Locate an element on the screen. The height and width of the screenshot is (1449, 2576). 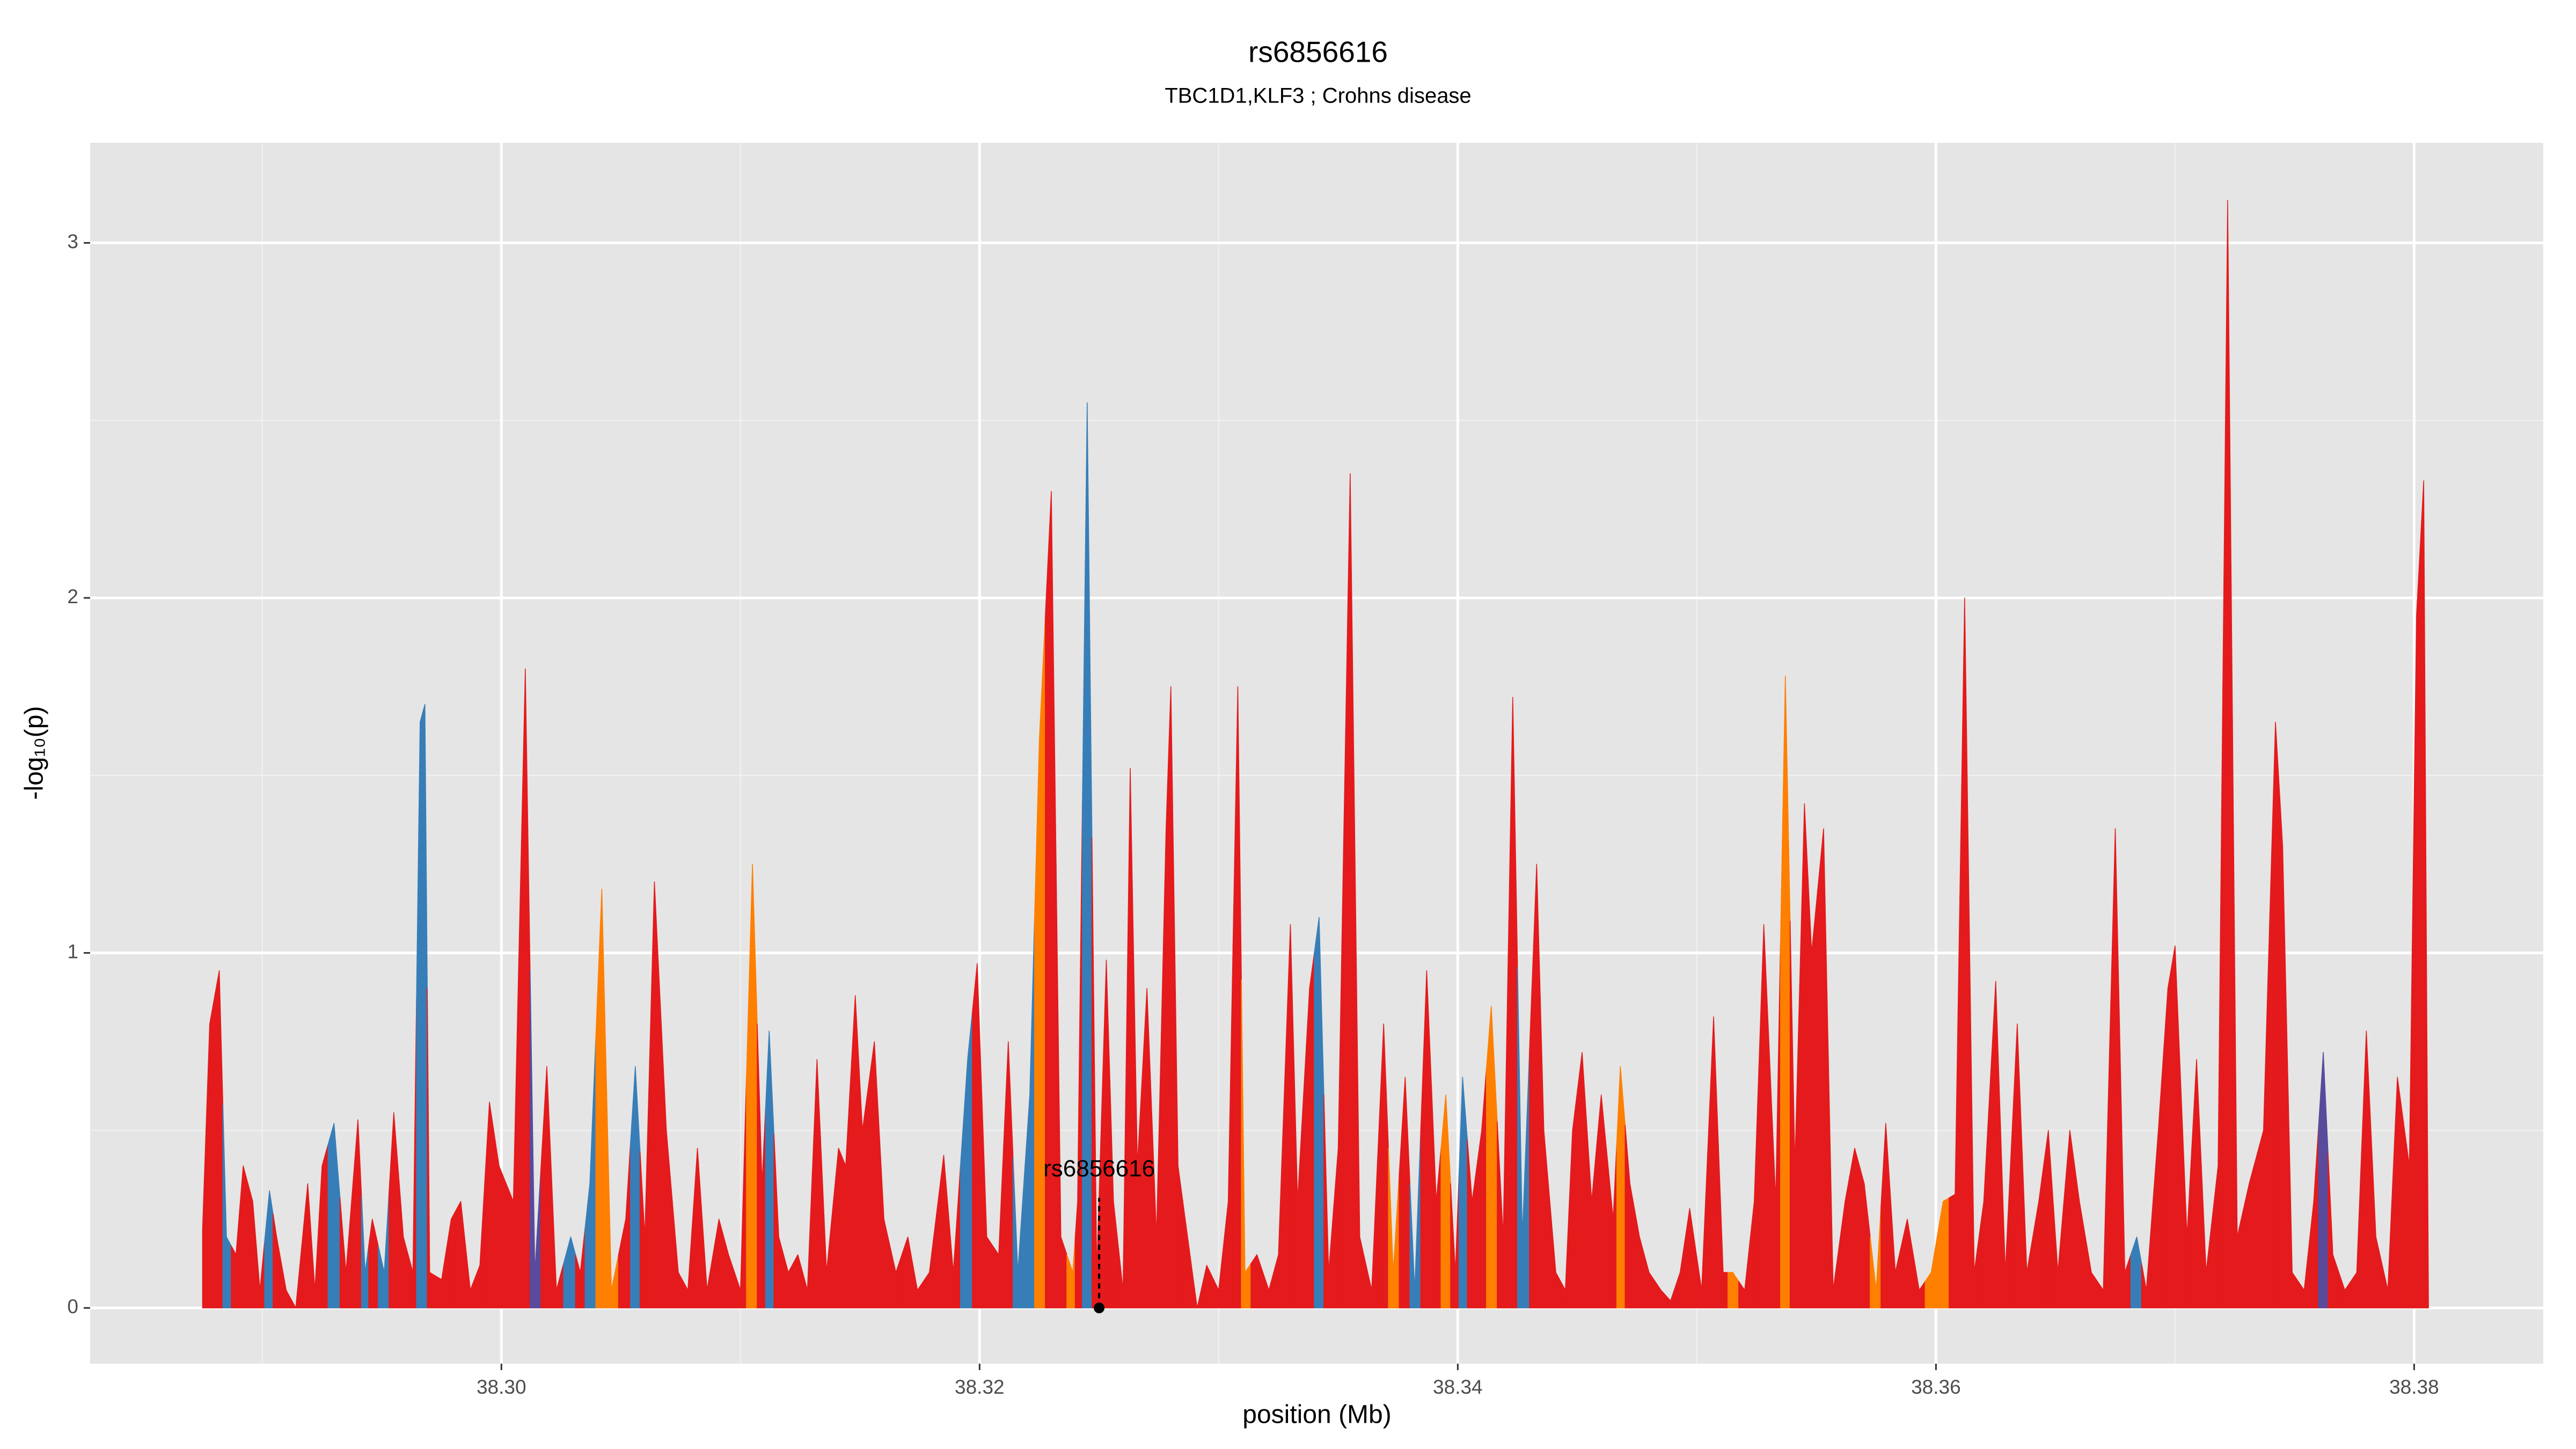
y-tick-label: 2 is located at coordinates (72, 597).